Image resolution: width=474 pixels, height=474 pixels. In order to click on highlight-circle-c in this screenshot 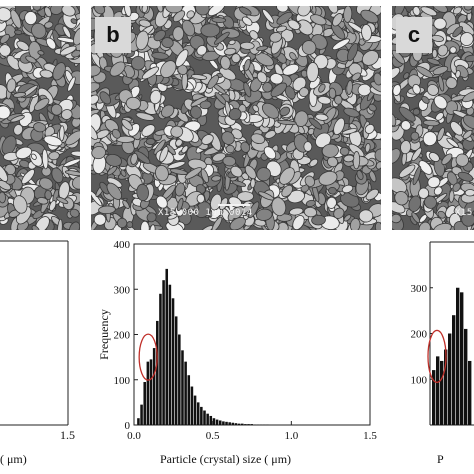, I will do `click(437, 356)`.